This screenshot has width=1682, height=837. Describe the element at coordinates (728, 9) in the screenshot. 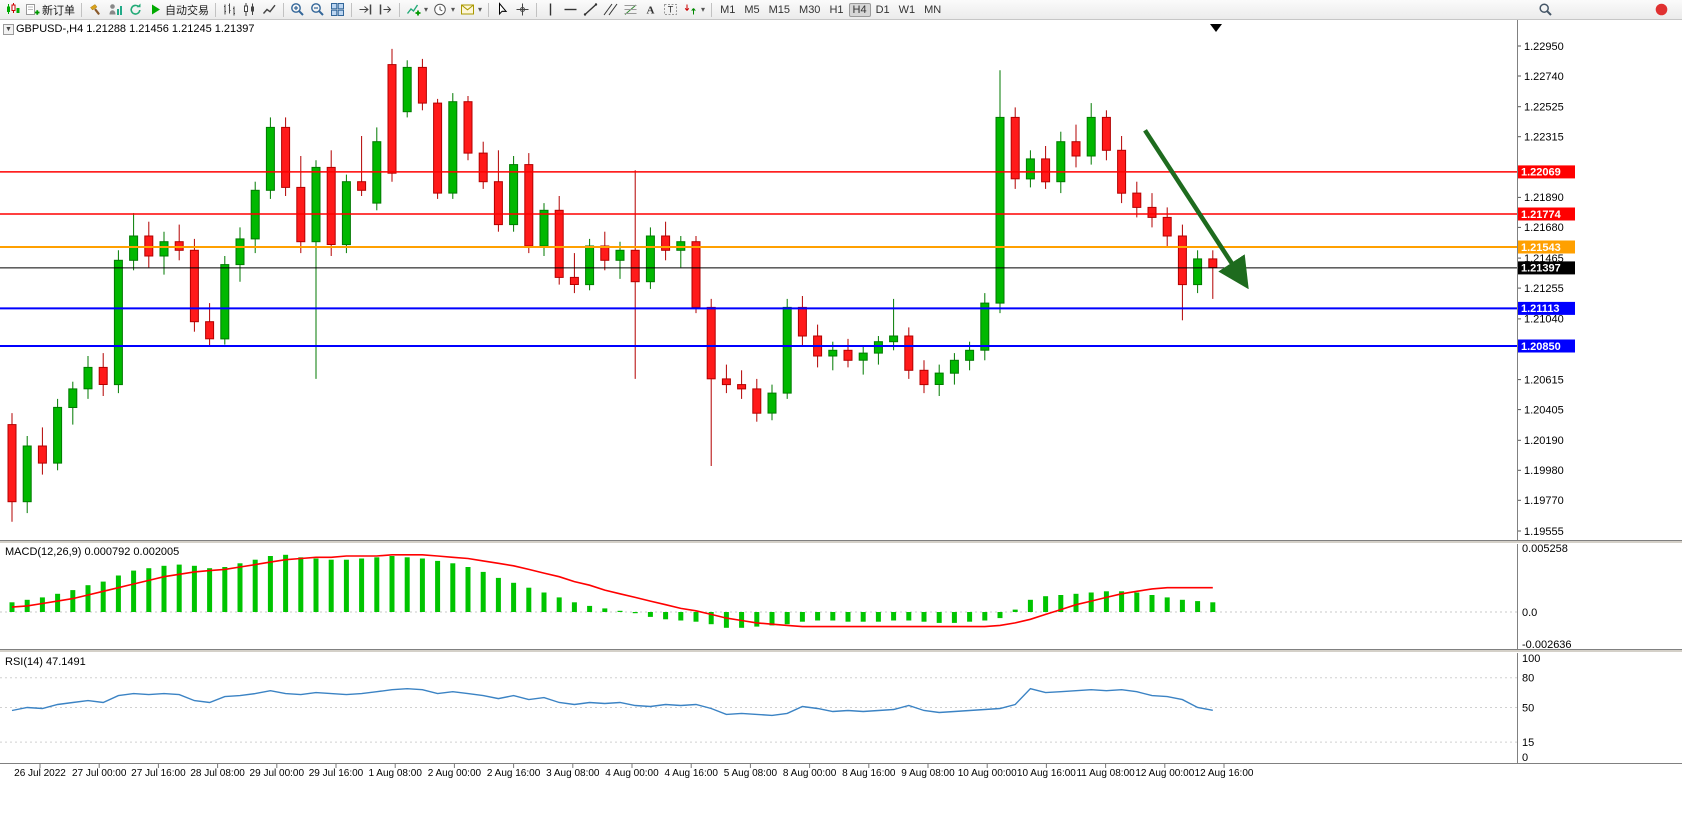

I see `timeframe-M1-button: M1` at that location.